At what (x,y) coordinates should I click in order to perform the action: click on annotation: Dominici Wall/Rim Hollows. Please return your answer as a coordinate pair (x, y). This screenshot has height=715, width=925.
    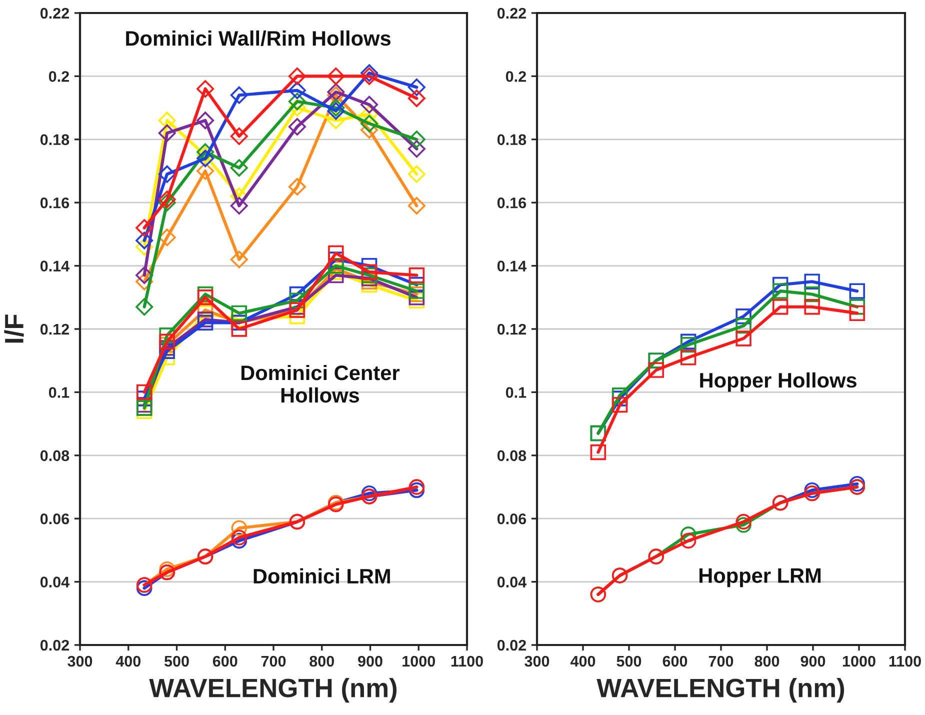
    Looking at the image, I should click on (258, 38).